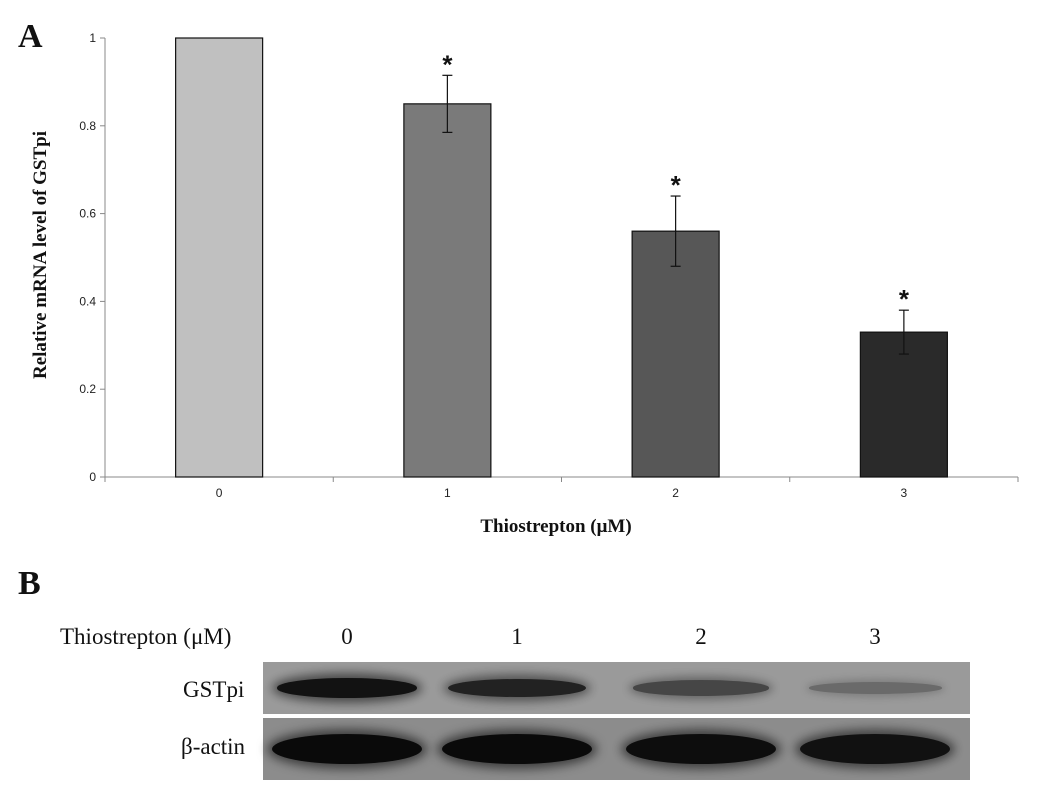 The height and width of the screenshot is (800, 1039). What do you see at coordinates (214, 689) in the screenshot?
I see `blot-row-label-gstpi: GSTpi` at bounding box center [214, 689].